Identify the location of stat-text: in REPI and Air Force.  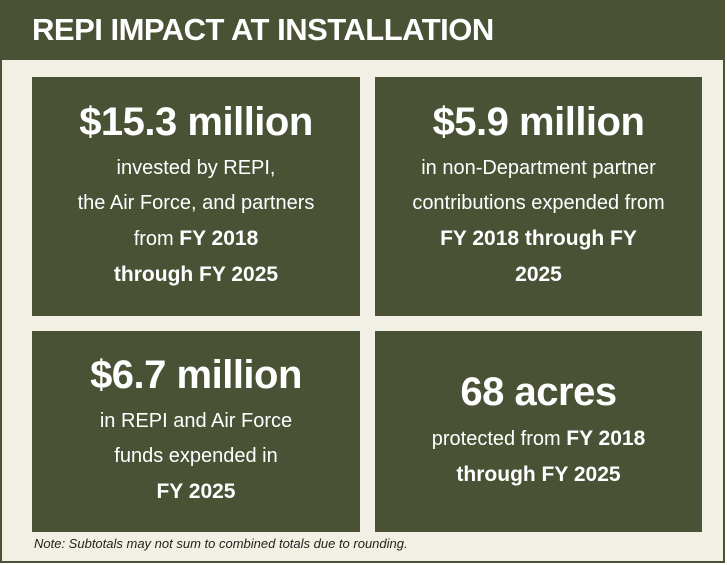
(196, 421).